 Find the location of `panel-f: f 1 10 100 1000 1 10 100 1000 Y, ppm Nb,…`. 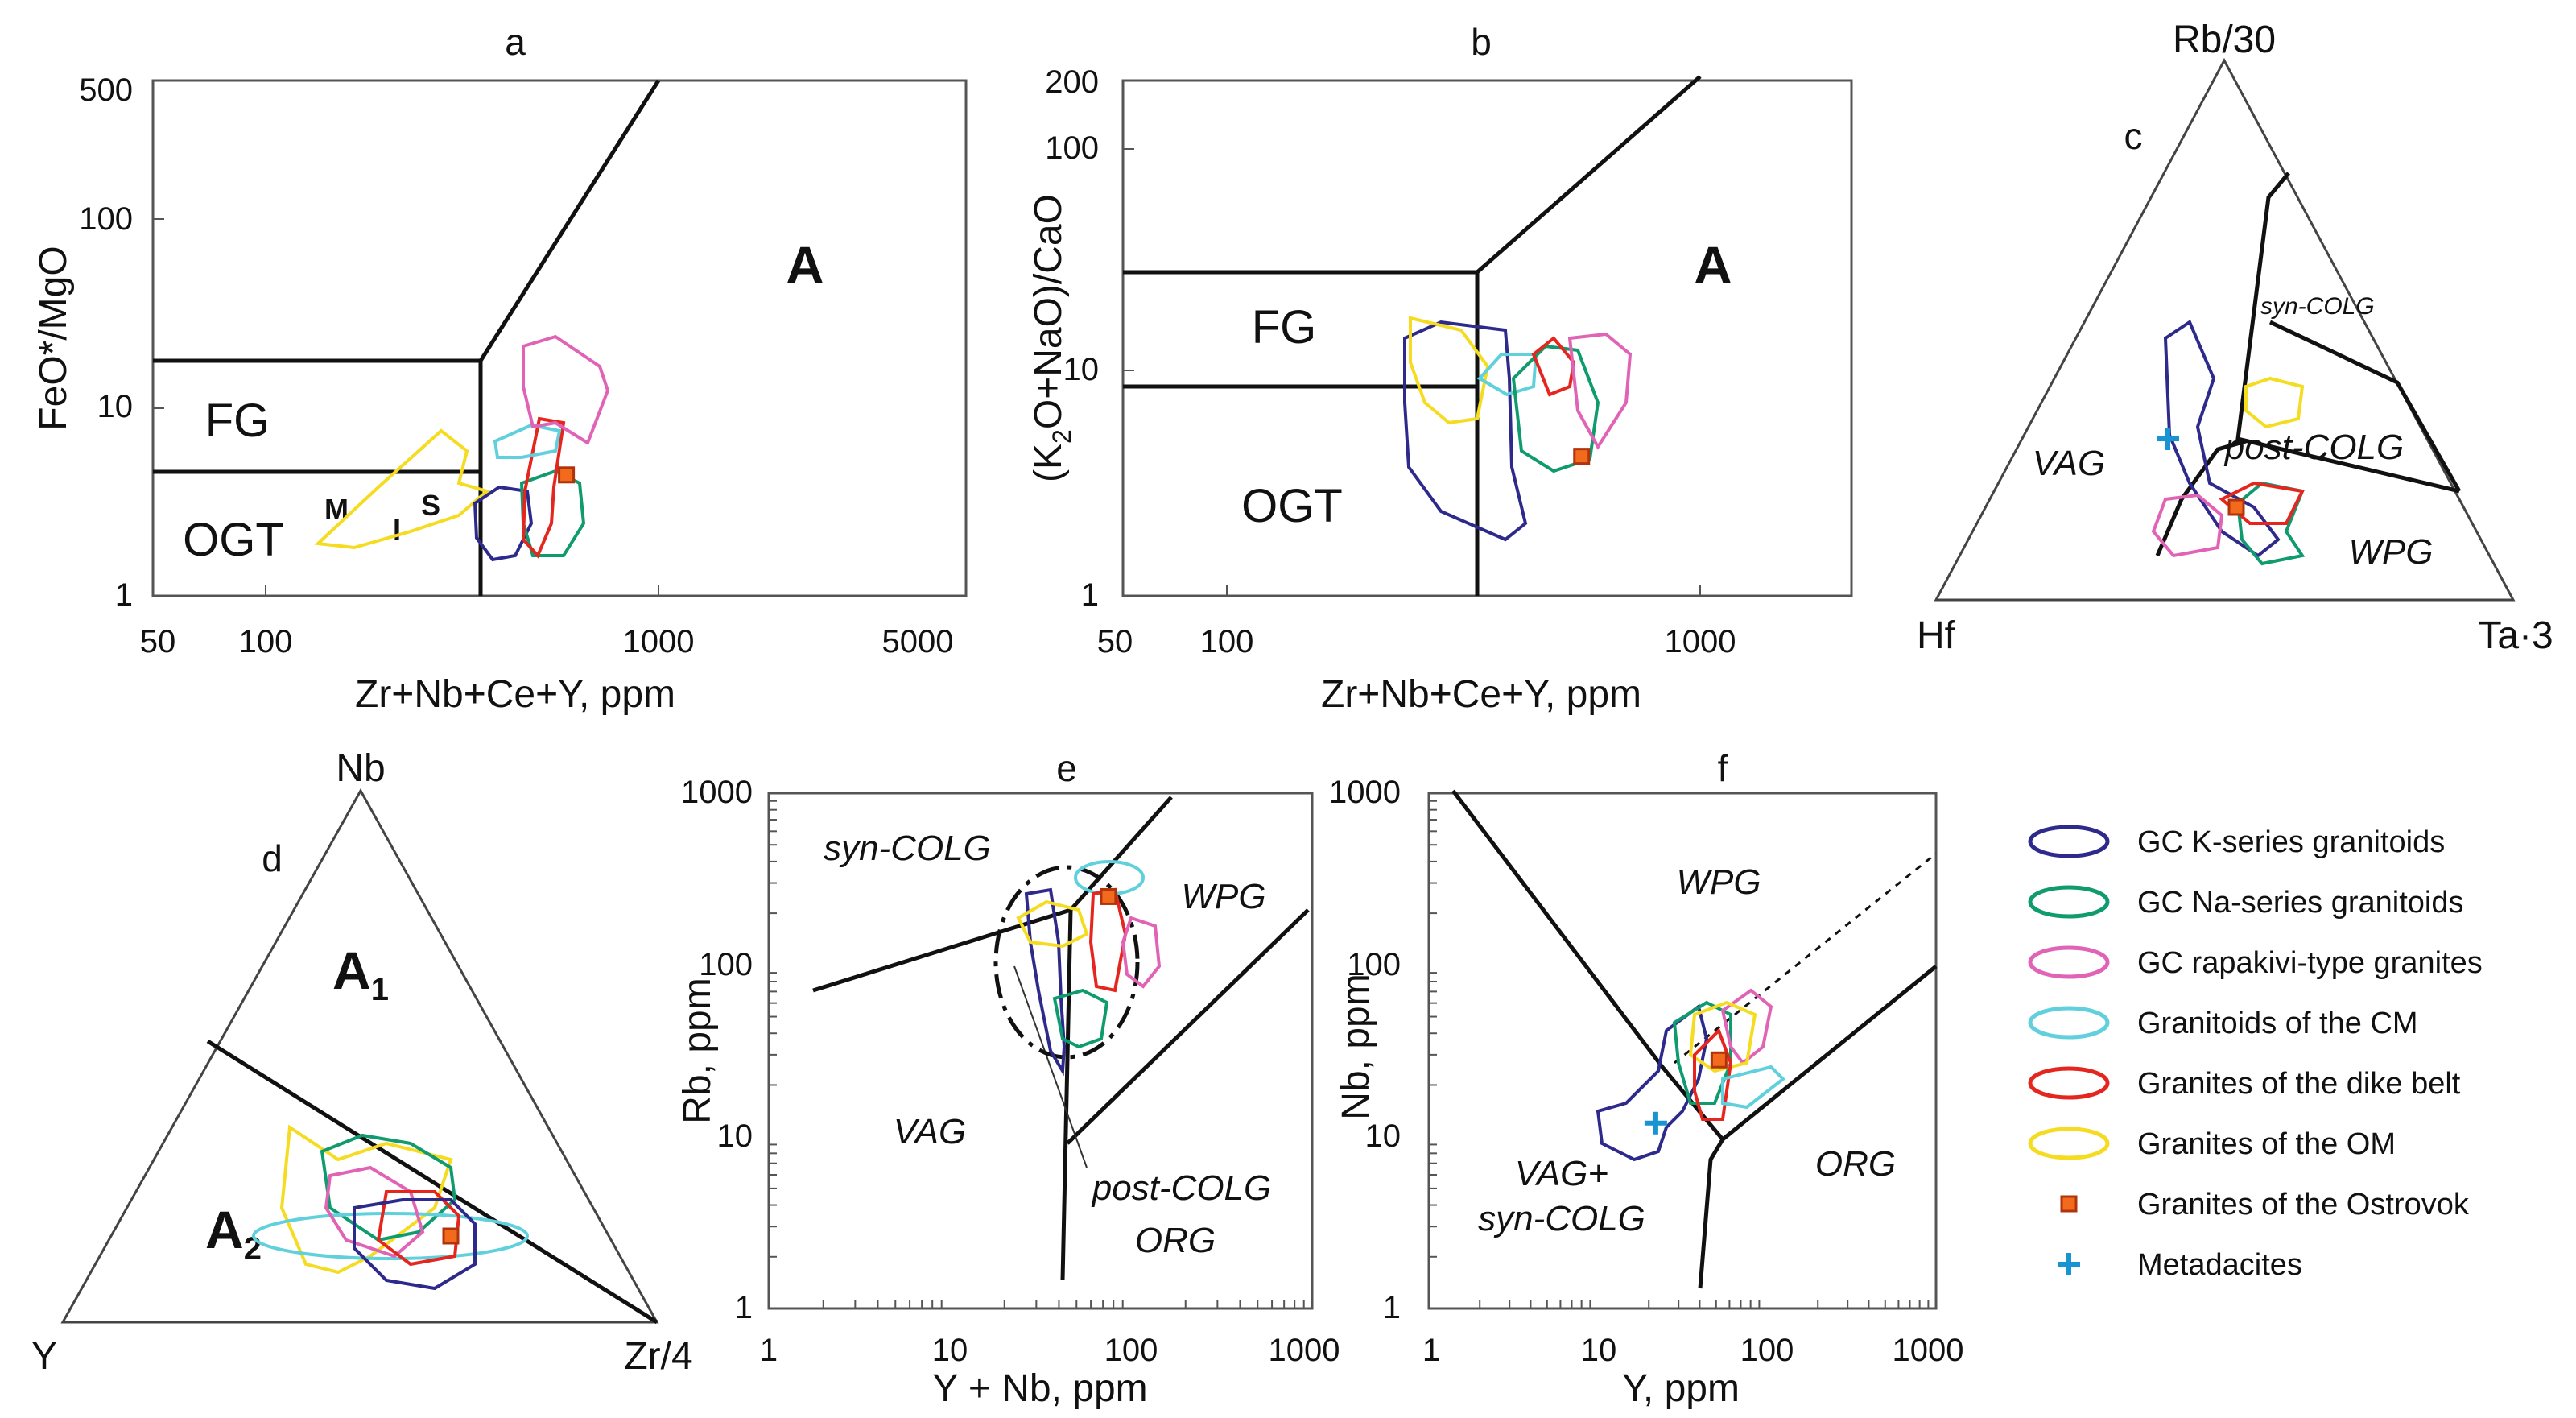

panel-f: f 1 10 100 1000 1 10 100 1000 Y, ppm Nb,… is located at coordinates (1646, 1078).